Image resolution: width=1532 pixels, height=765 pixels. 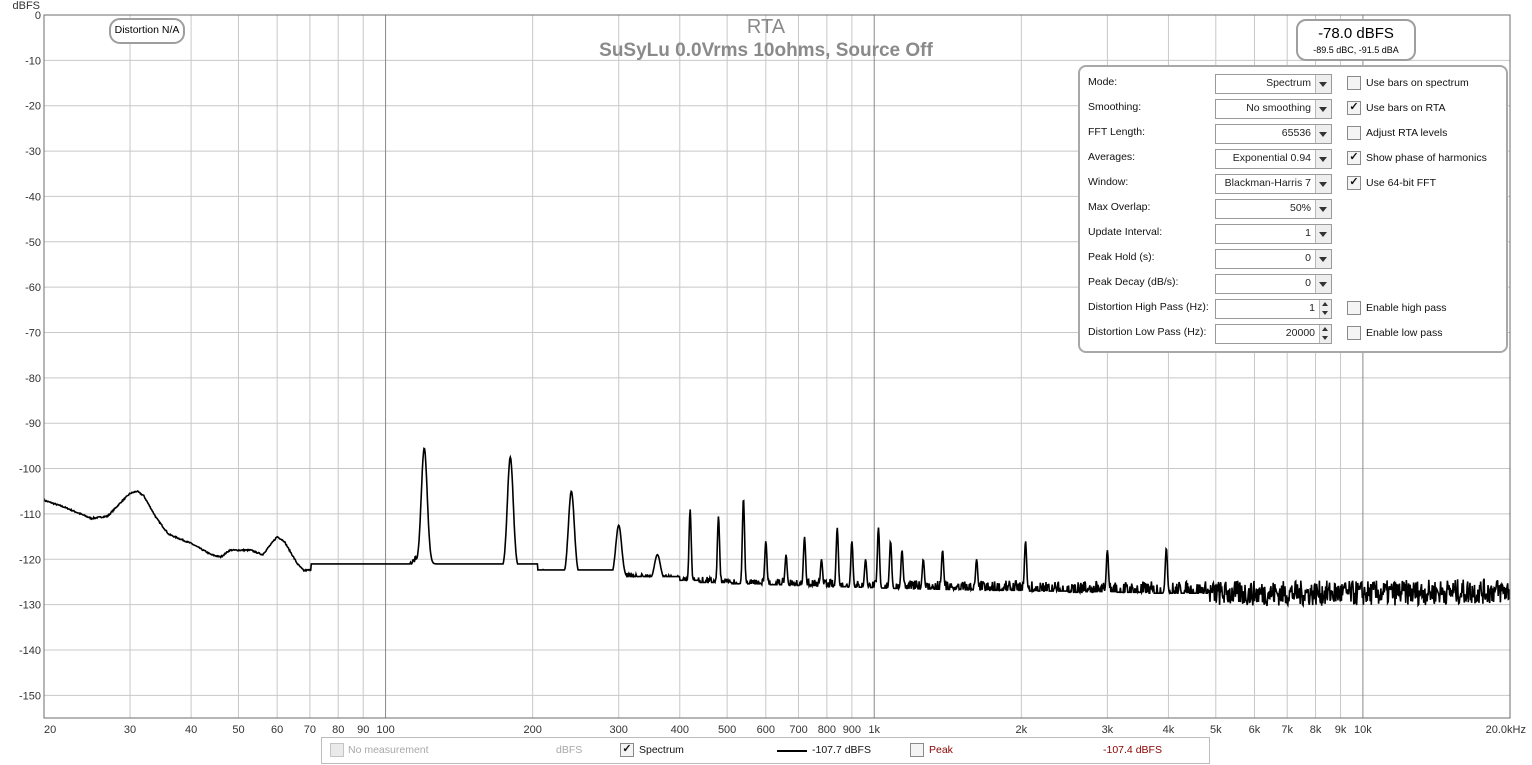 I want to click on setting-spinbox: 20000, so click(x=1273, y=334).